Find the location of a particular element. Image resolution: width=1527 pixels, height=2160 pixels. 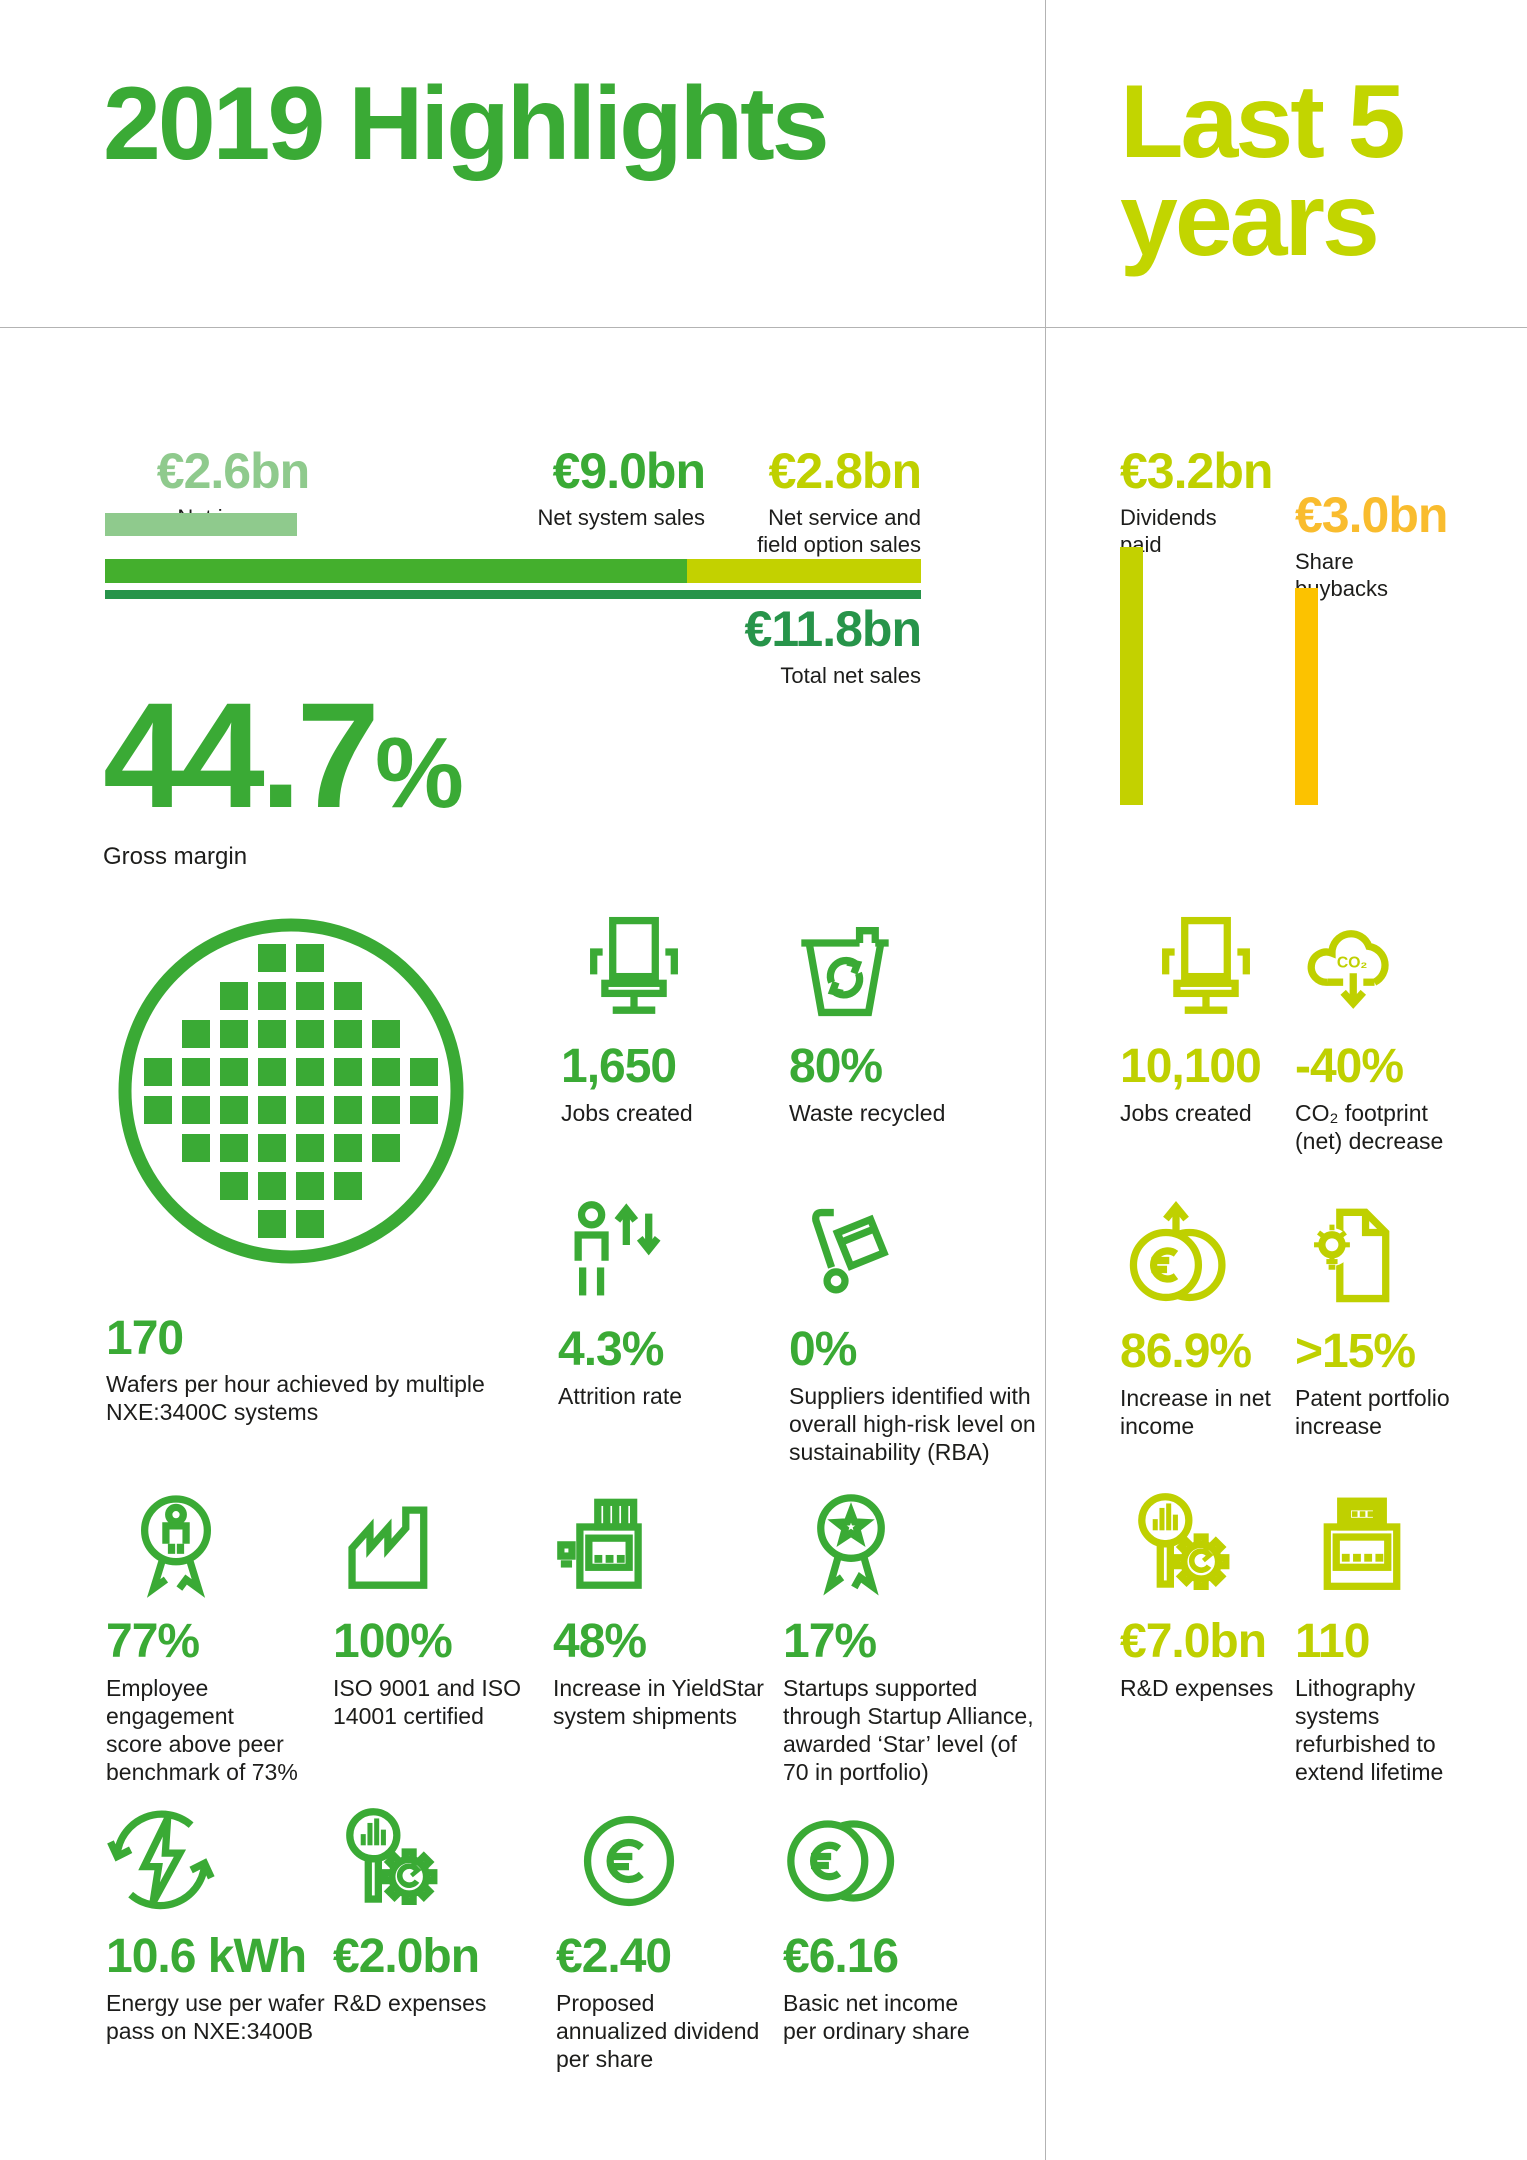

net-service-sales-caption: Net service and field option sales is located at coordinates (839, 531).